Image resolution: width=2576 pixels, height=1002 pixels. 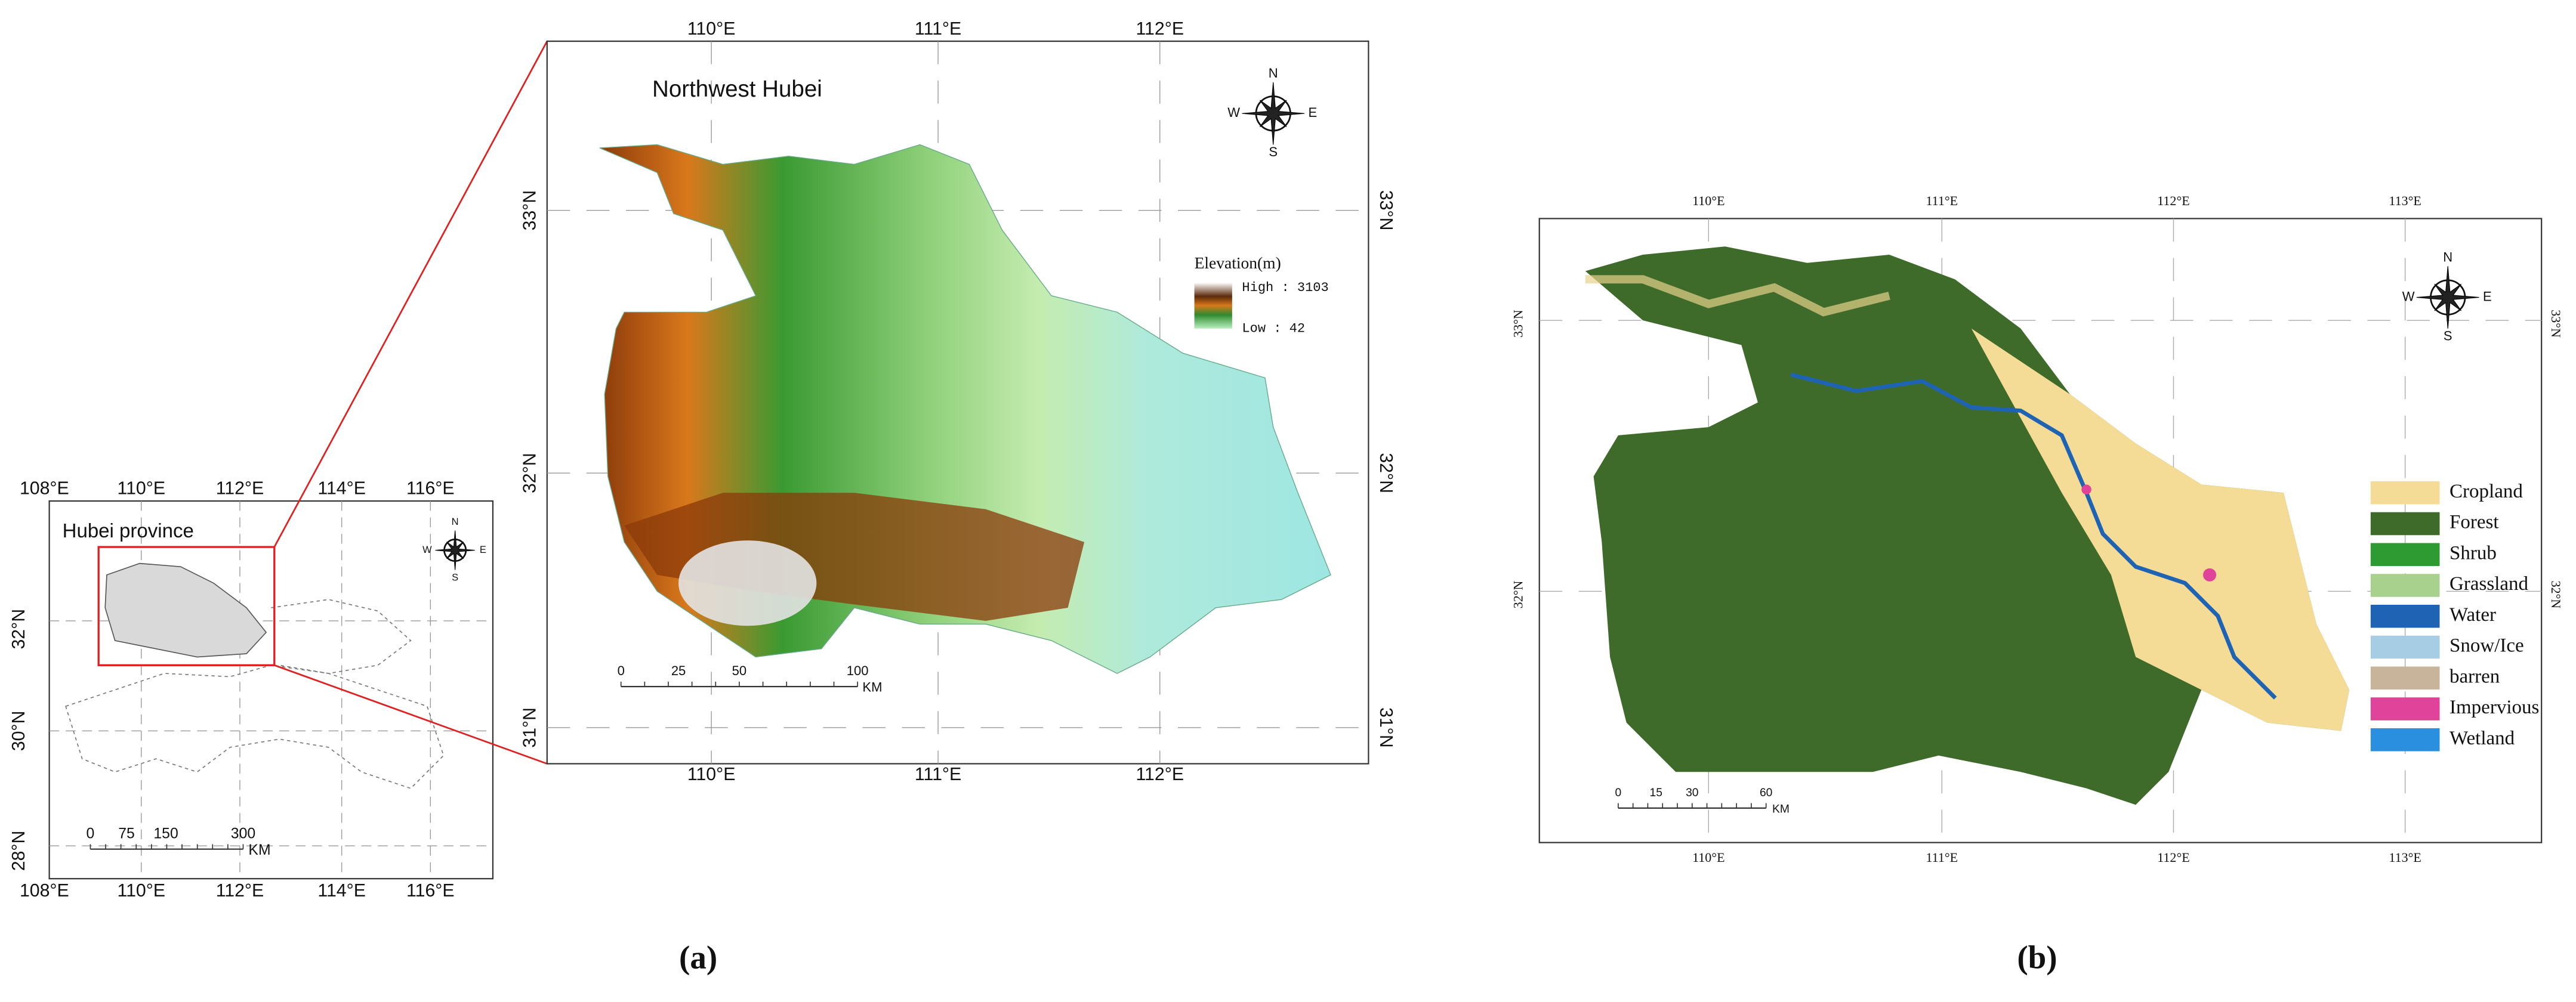 I want to click on province-borders, so click(x=255, y=694).